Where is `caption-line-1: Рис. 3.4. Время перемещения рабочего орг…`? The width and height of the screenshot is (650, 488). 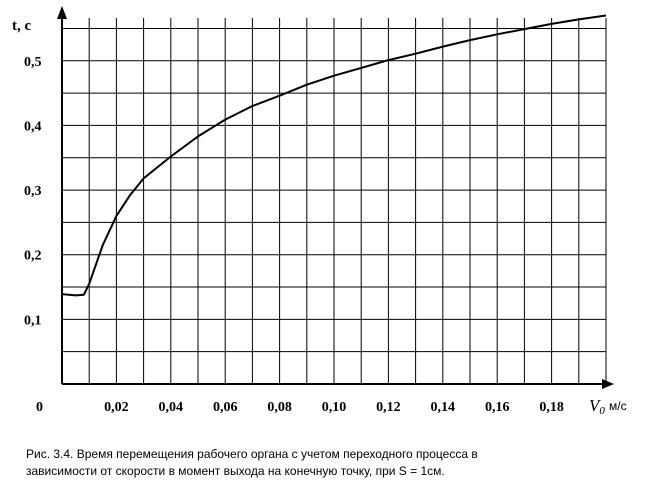
caption-line-1: Рис. 3.4. Время перемещения рабочего орг… is located at coordinates (252, 454).